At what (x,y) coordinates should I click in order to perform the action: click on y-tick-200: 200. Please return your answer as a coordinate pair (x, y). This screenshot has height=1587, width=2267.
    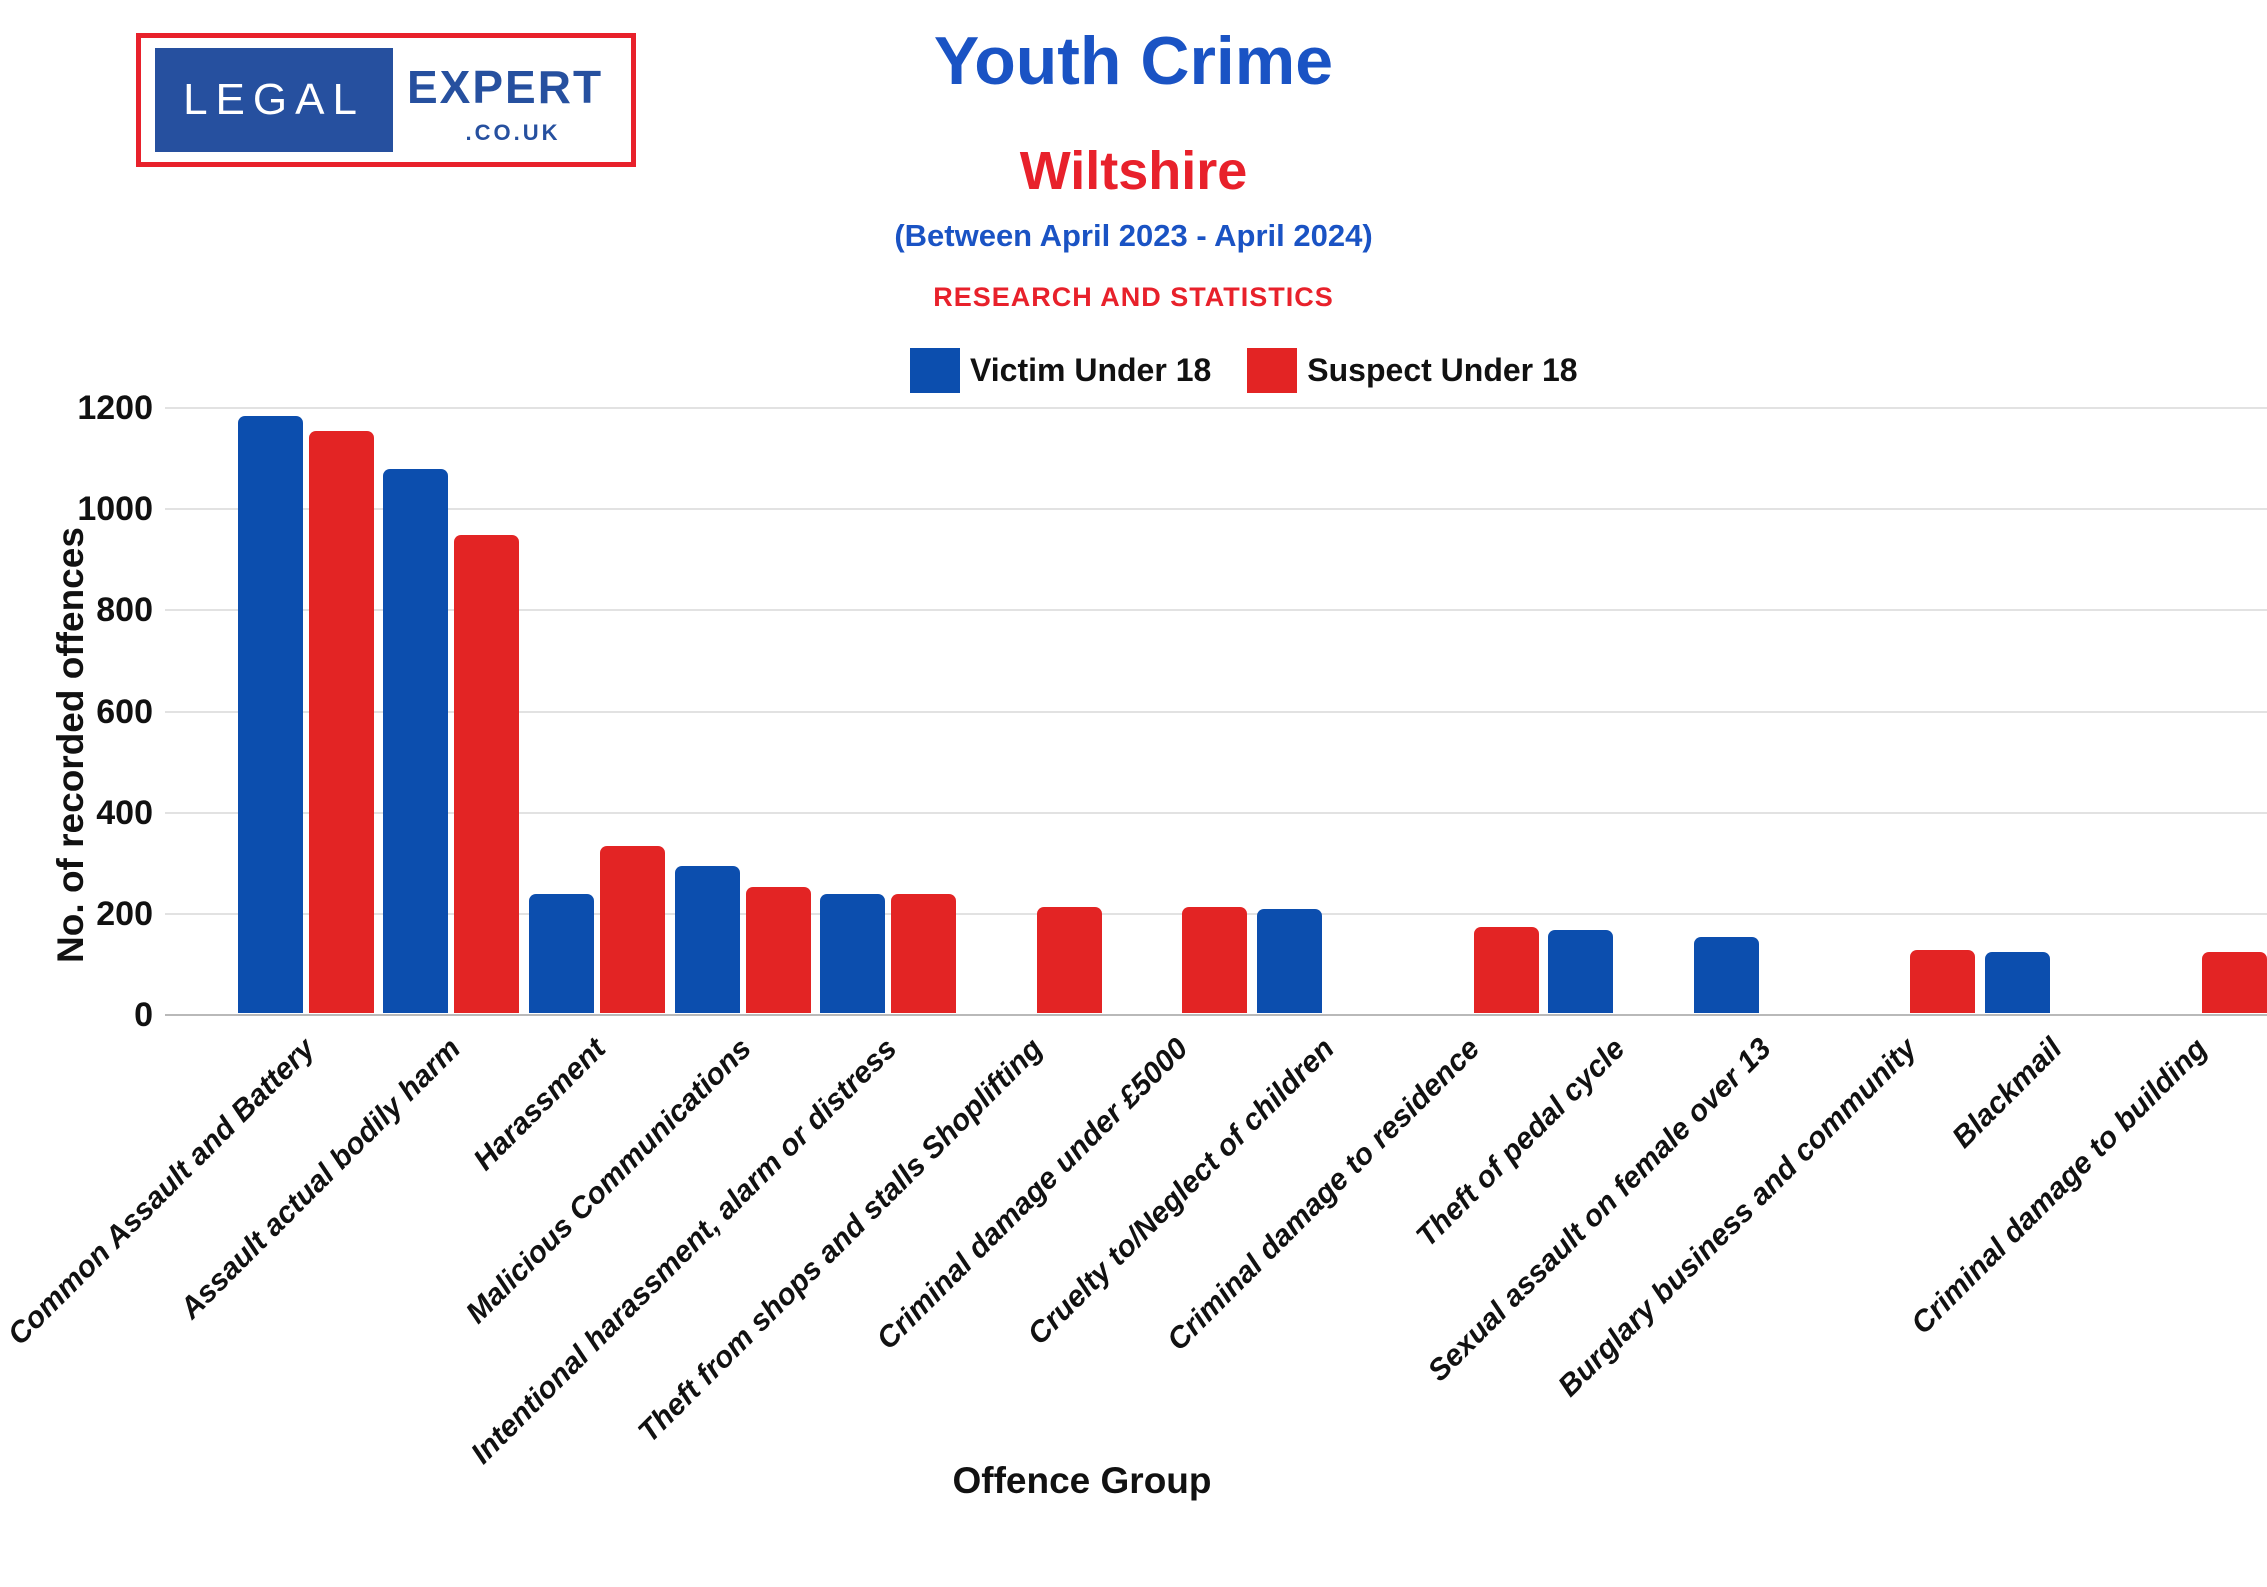
    Looking at the image, I should click on (124, 913).